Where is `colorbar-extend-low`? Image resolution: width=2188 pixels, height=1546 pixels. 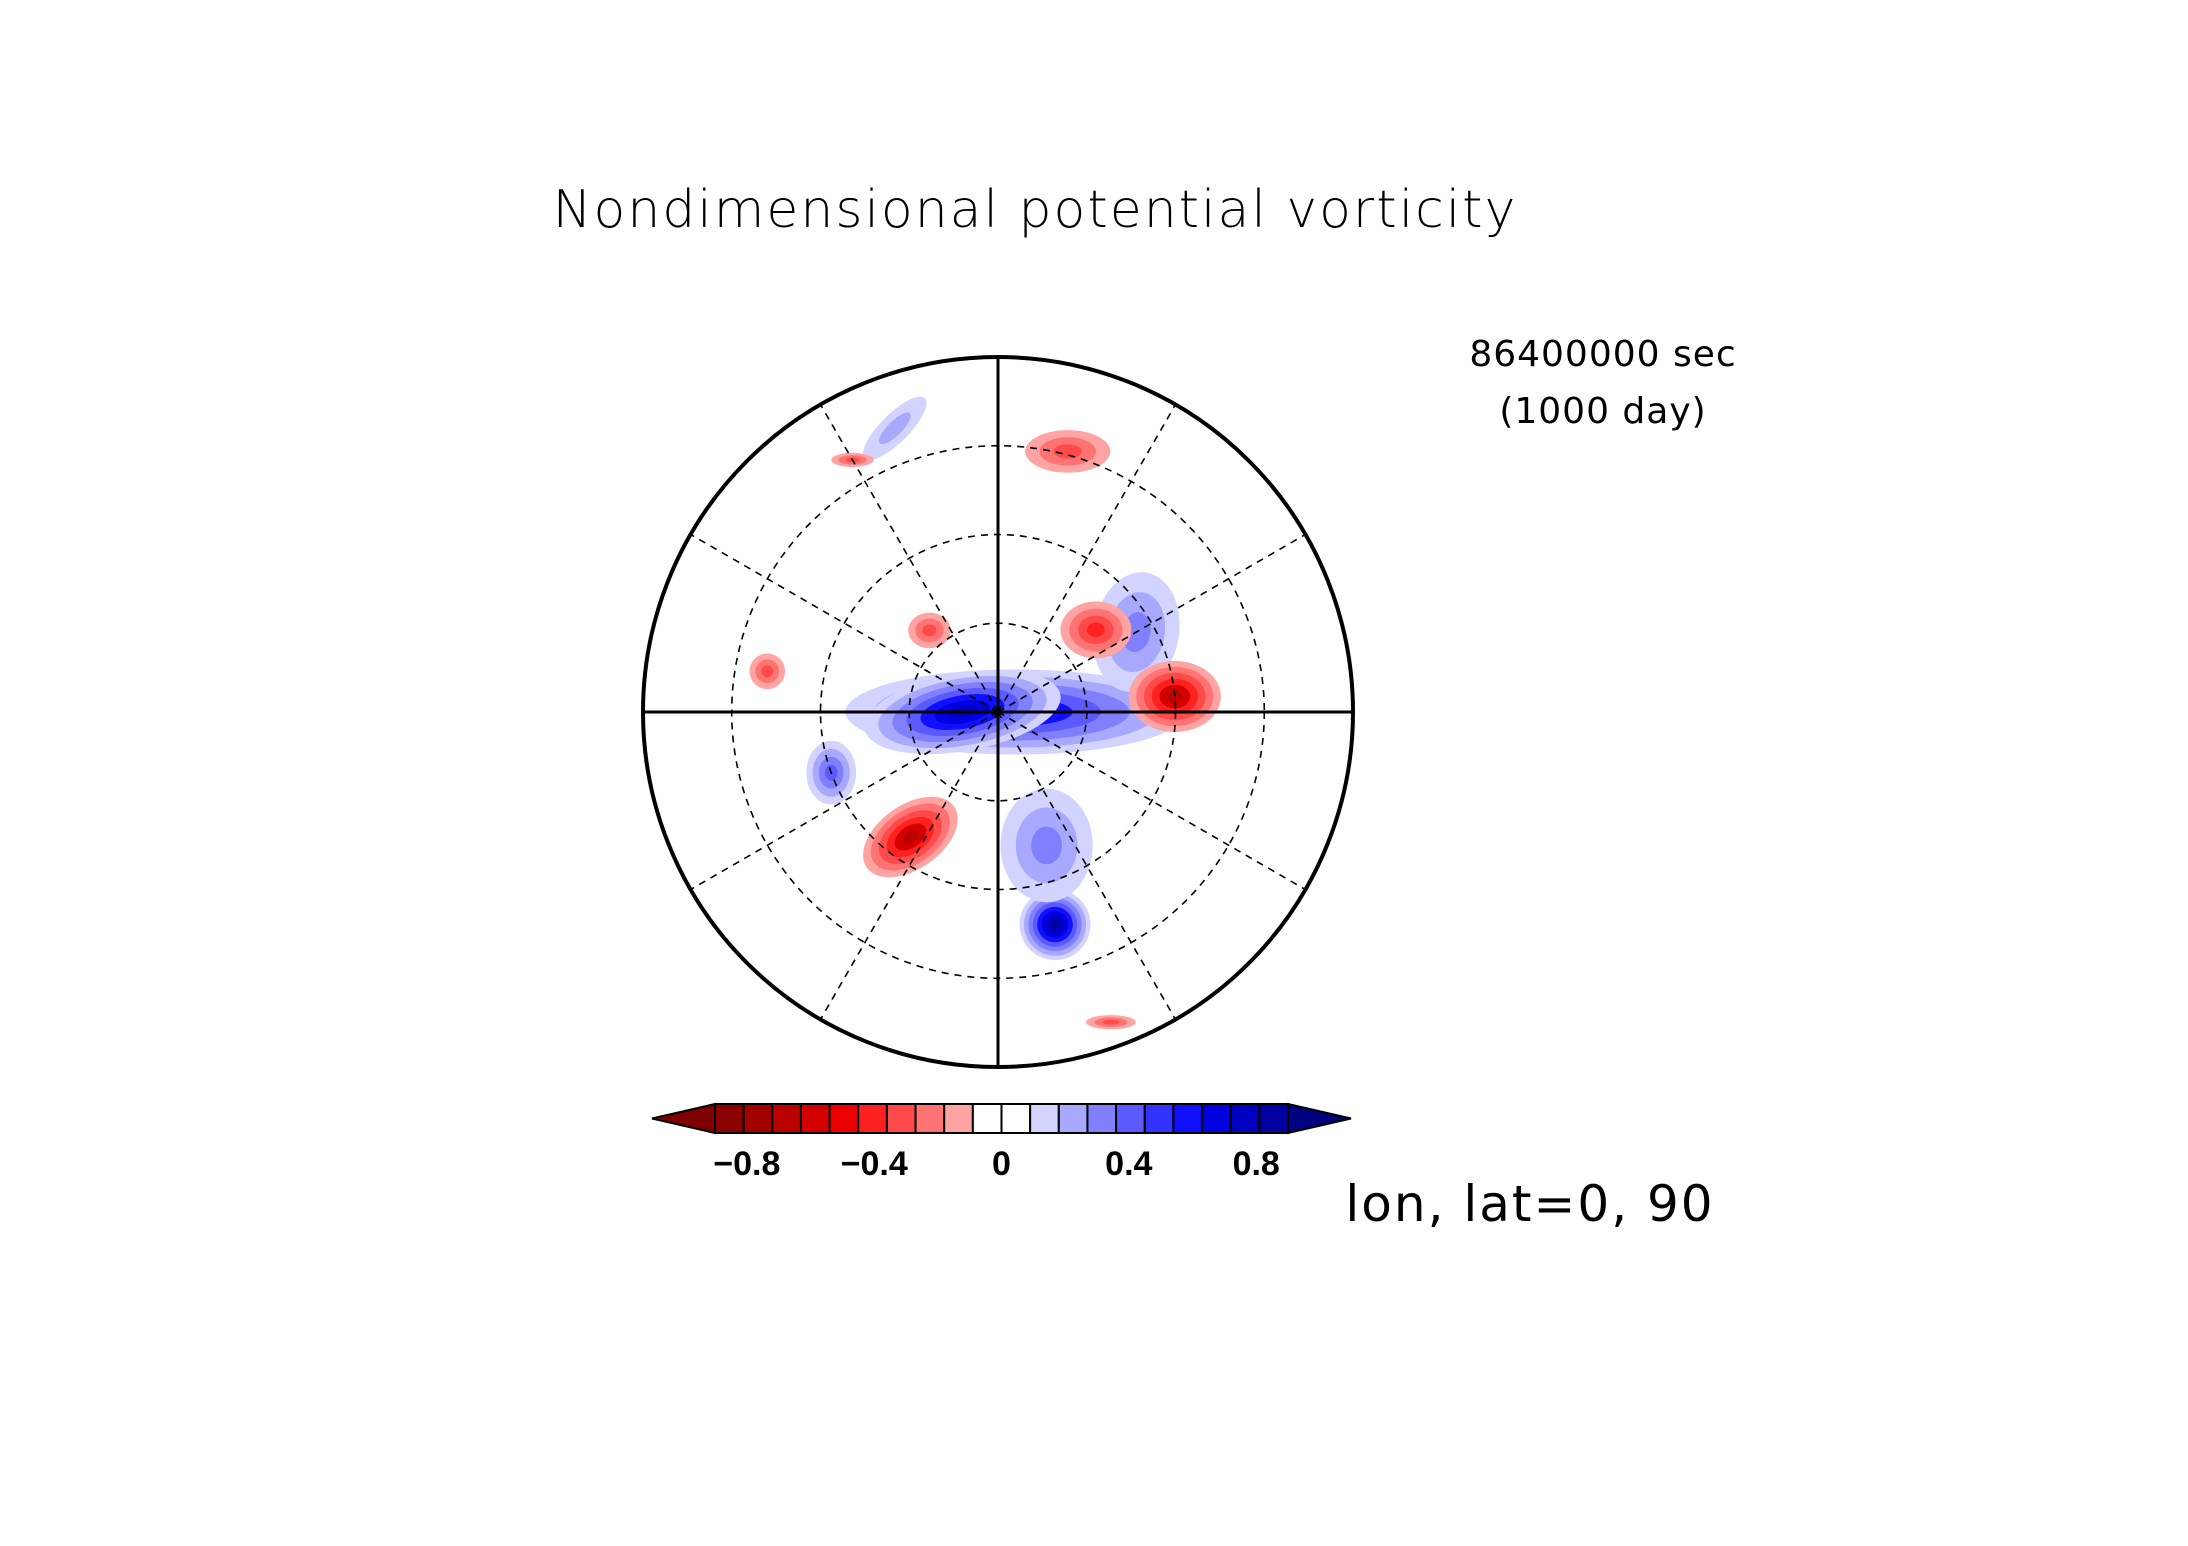 colorbar-extend-low is located at coordinates (683, 1118).